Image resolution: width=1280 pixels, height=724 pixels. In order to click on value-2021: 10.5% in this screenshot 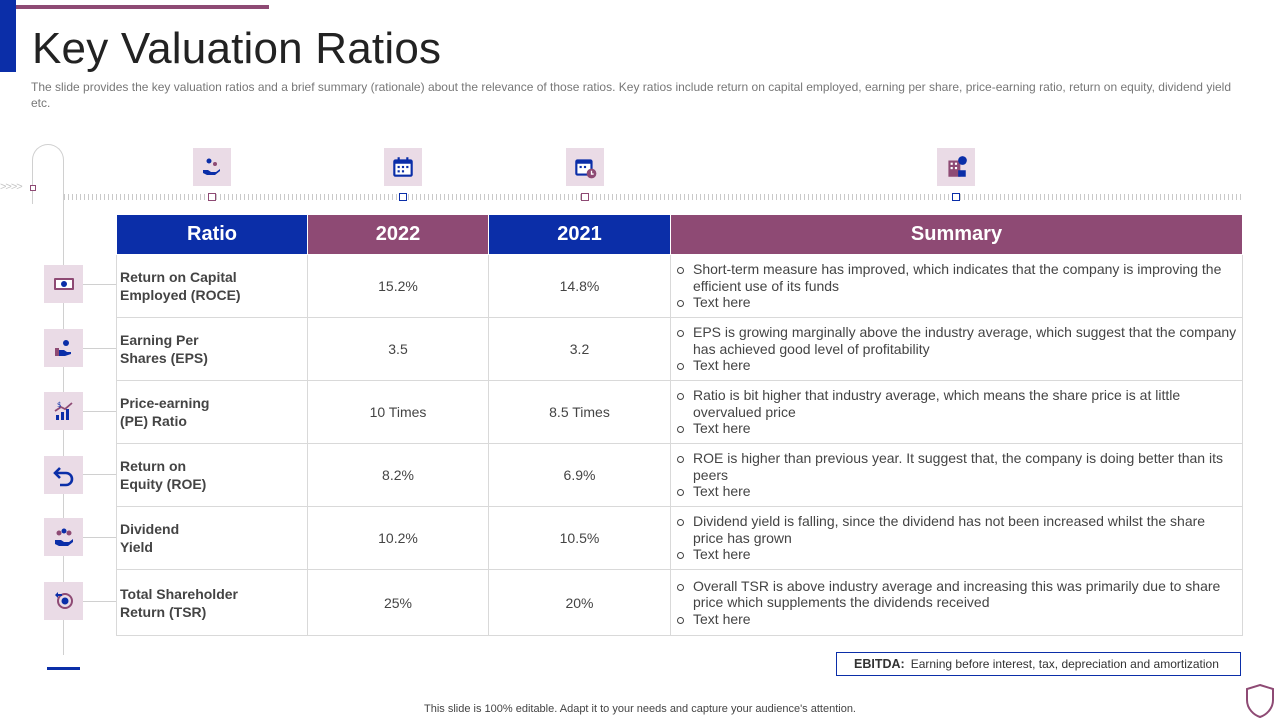, I will do `click(579, 538)`.